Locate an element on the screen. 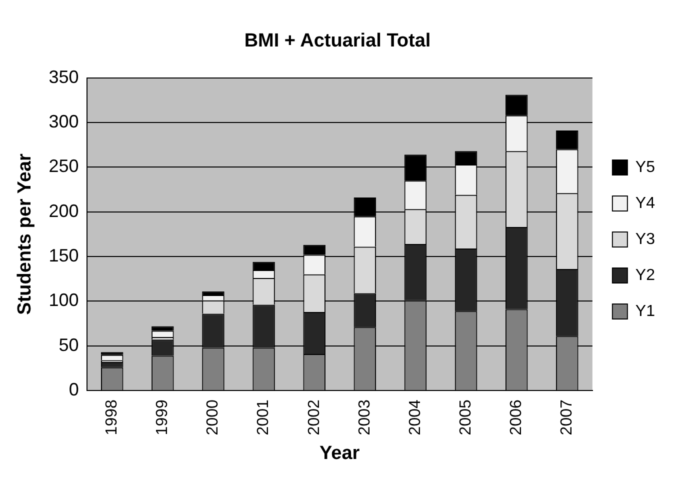 This screenshot has height=479, width=673. x-tick-label: 2000 is located at coordinates (213, 418).